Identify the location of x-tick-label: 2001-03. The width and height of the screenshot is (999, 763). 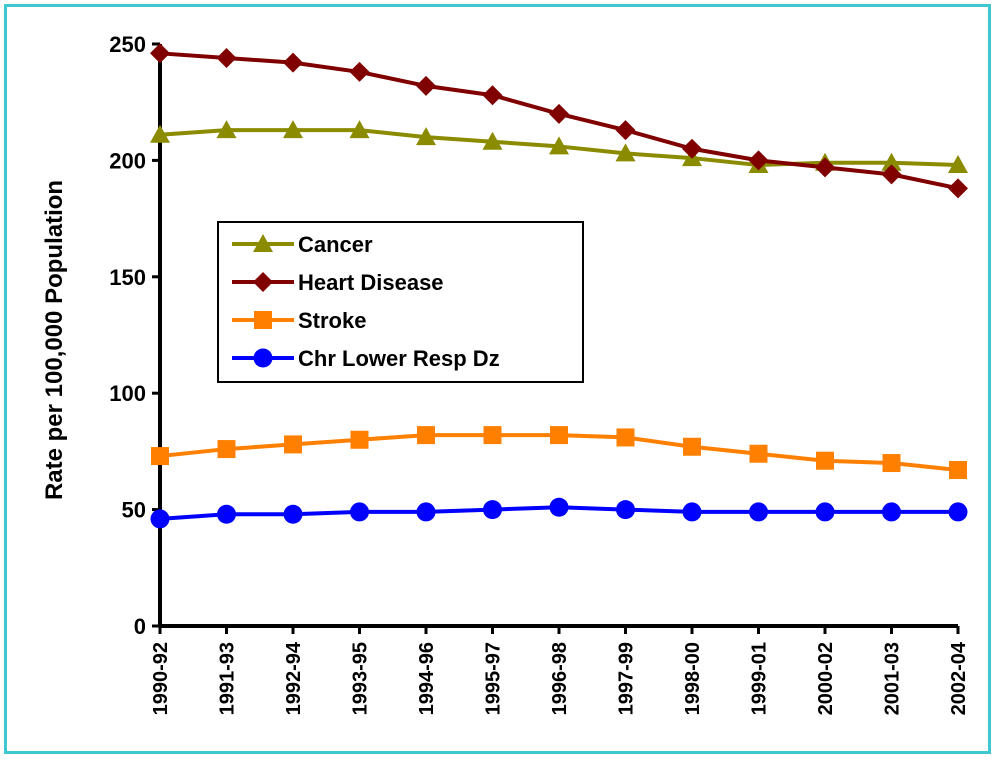
(893, 678).